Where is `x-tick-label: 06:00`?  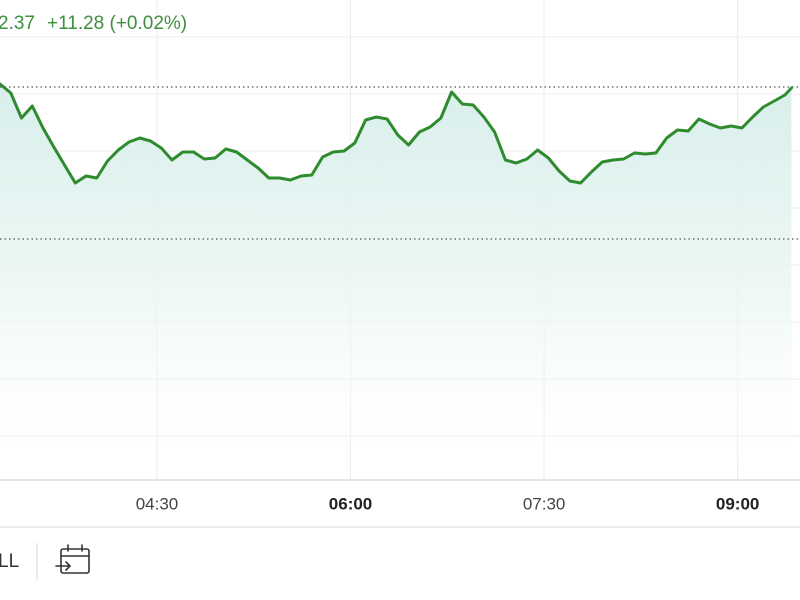
x-tick-label: 06:00 is located at coordinates (350, 503).